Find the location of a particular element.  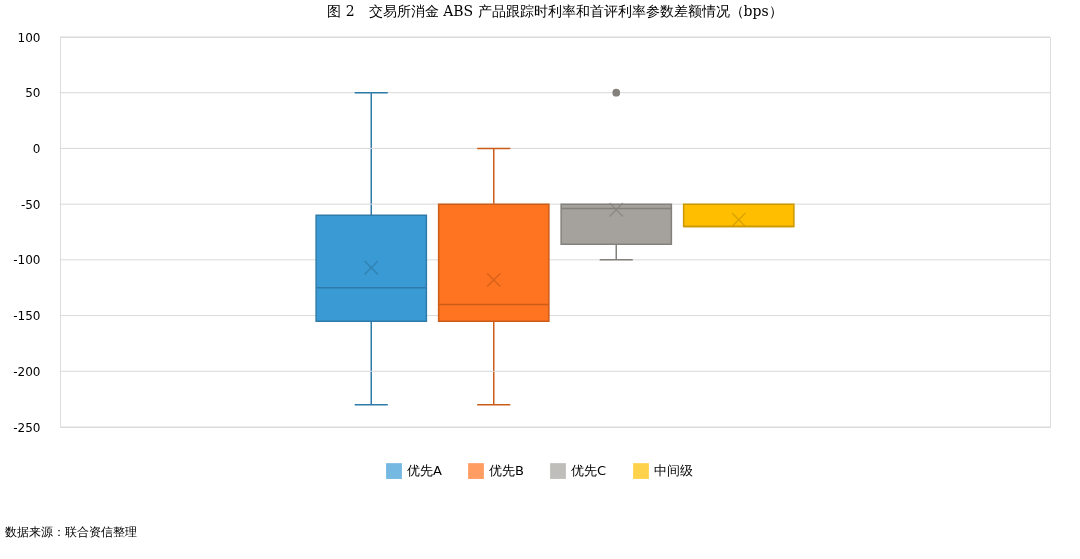

legend-label: 优先B is located at coordinates (506, 471).